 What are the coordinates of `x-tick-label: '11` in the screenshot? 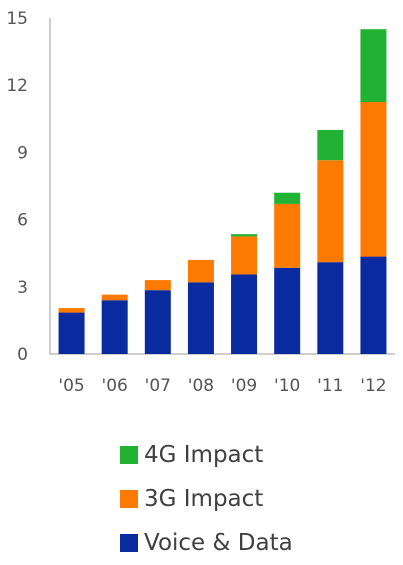 It's located at (330, 386).